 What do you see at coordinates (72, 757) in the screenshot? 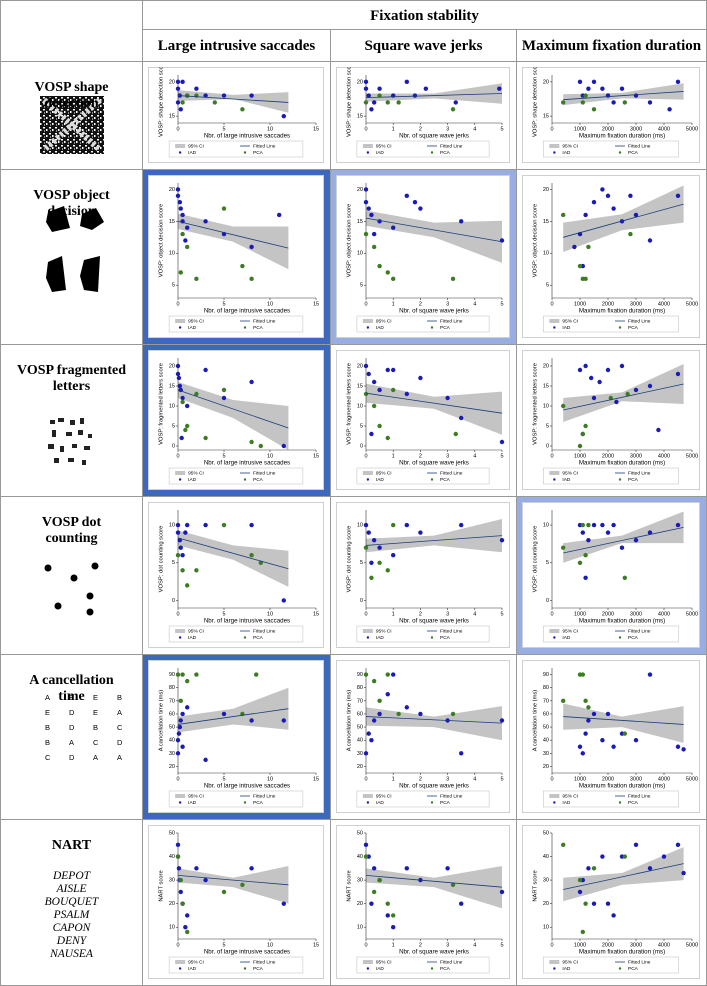
I see `letter: D` at bounding box center [72, 757].